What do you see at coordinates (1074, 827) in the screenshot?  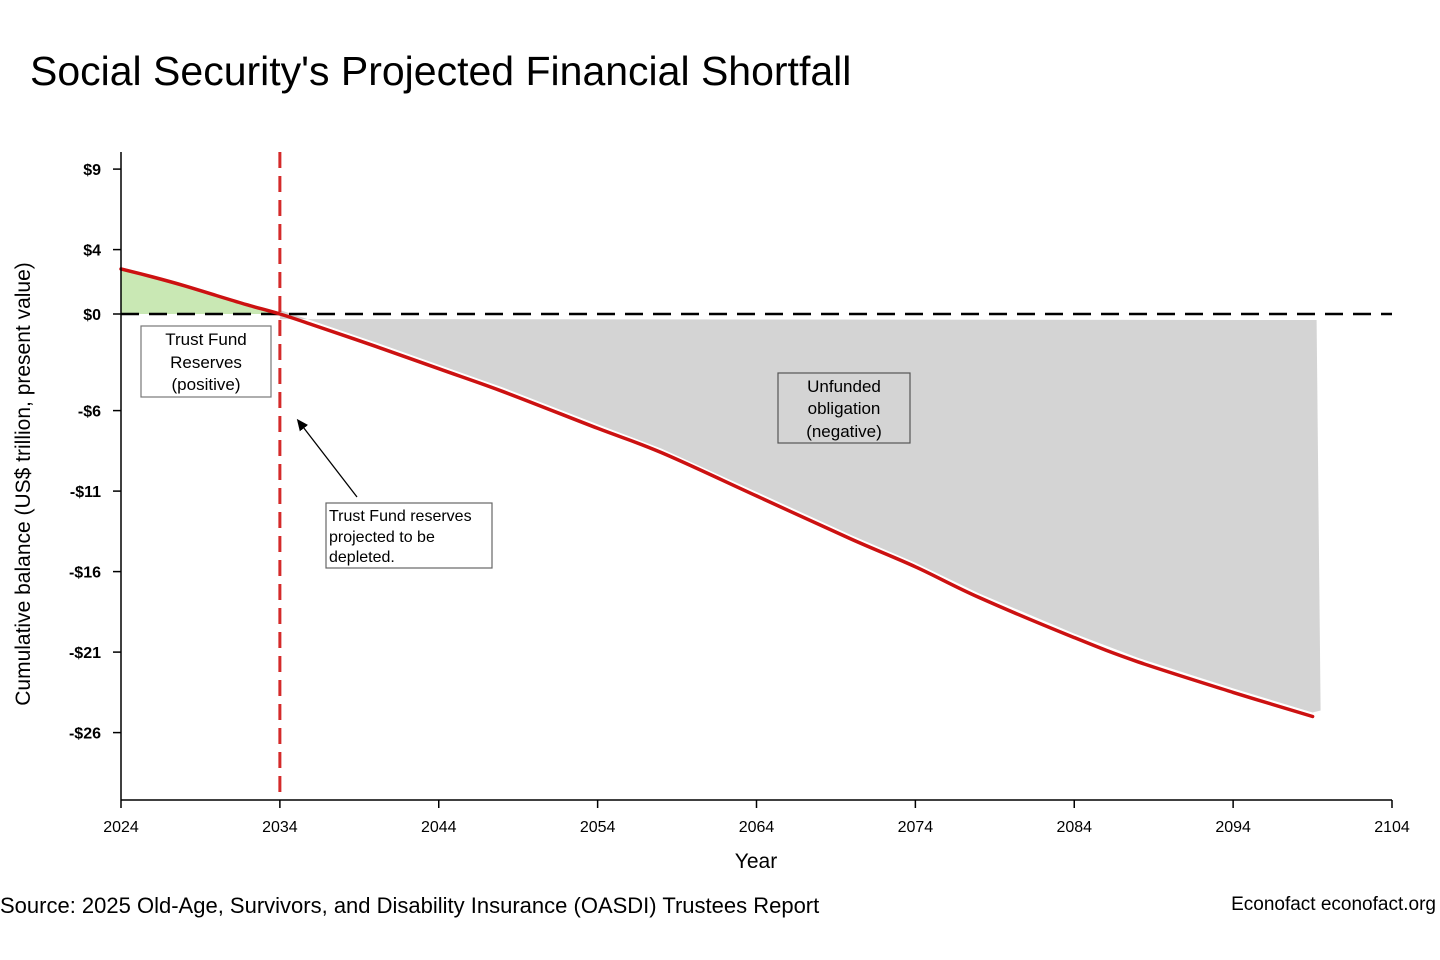 I see `x-tick-label: 2084` at bounding box center [1074, 827].